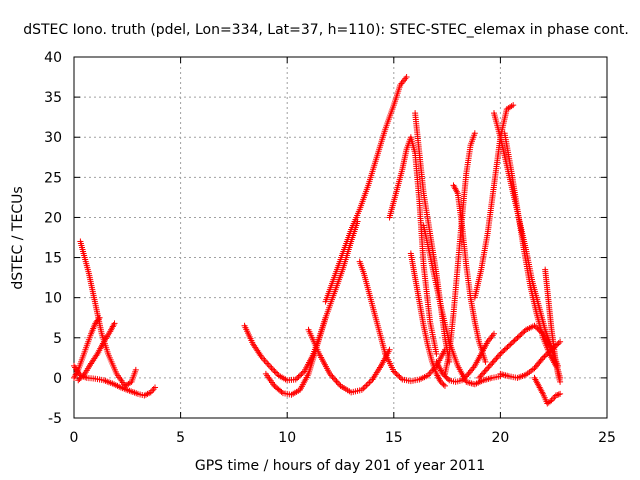 This screenshot has width=640, height=480. I want to click on x-axis-label: GPS time / hours of day 201 of year 2011, so click(340, 466).